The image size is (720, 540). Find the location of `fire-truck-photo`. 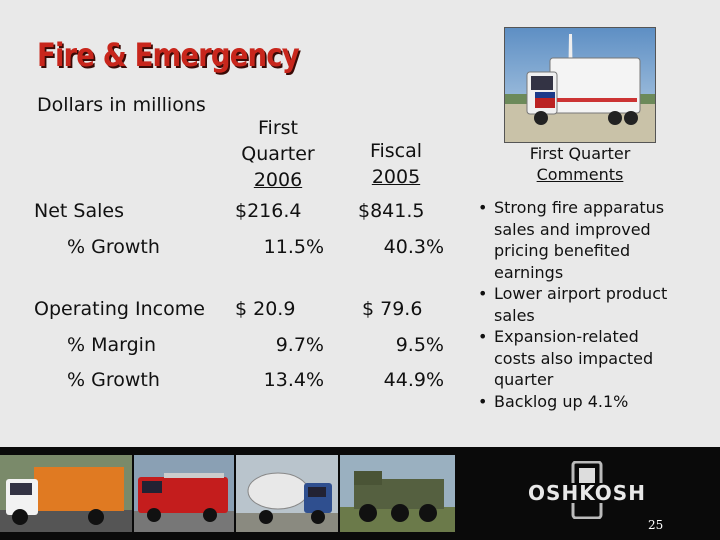

fire-truck-photo is located at coordinates (184, 493).